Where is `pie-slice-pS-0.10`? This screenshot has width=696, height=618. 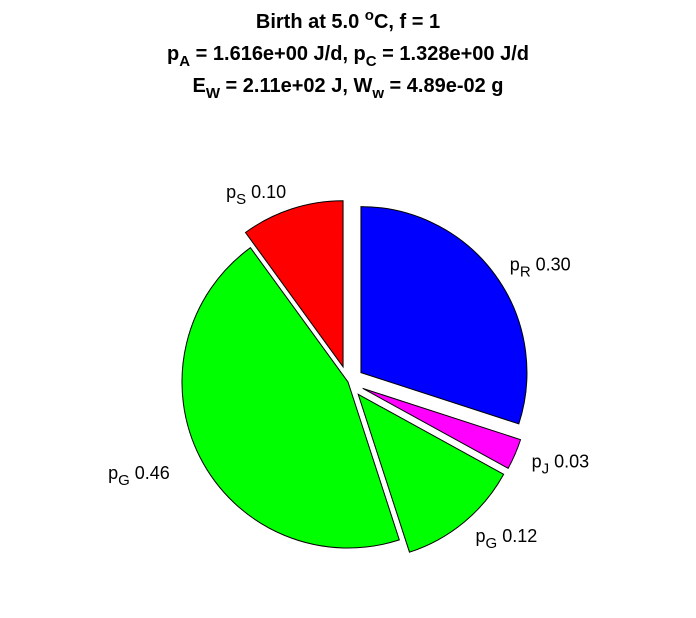
pie-slice-pS-0.10 is located at coordinates (294, 284).